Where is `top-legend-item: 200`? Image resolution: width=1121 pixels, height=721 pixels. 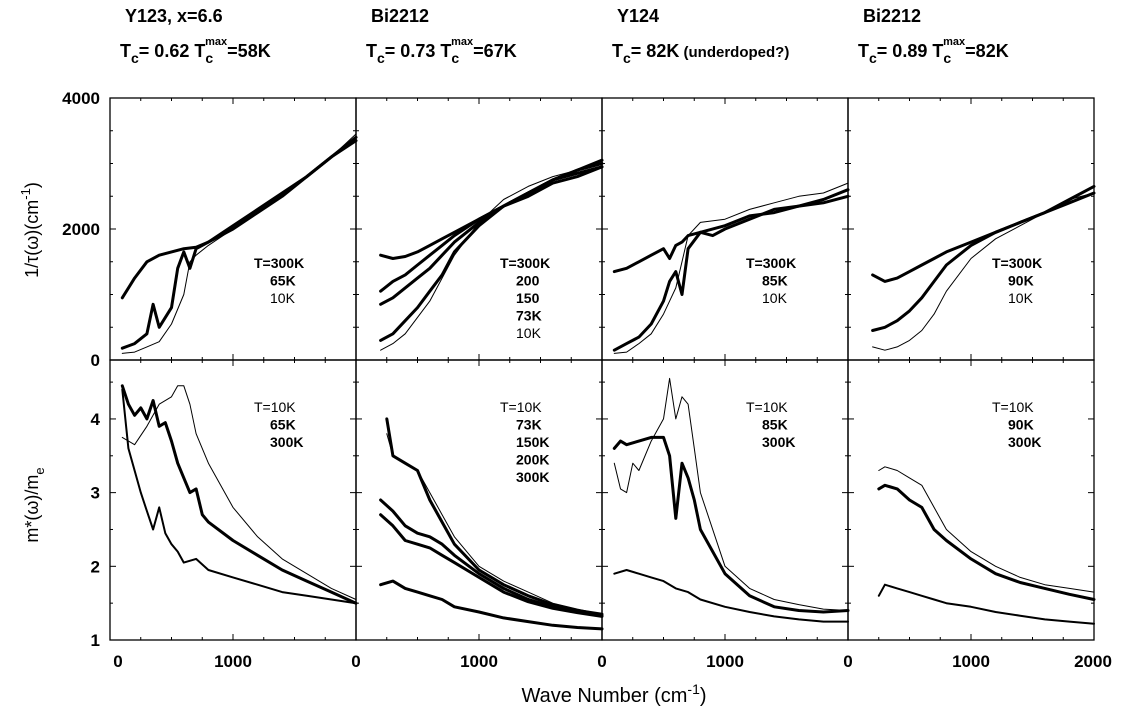
top-legend-item: 200 is located at coordinates (528, 281).